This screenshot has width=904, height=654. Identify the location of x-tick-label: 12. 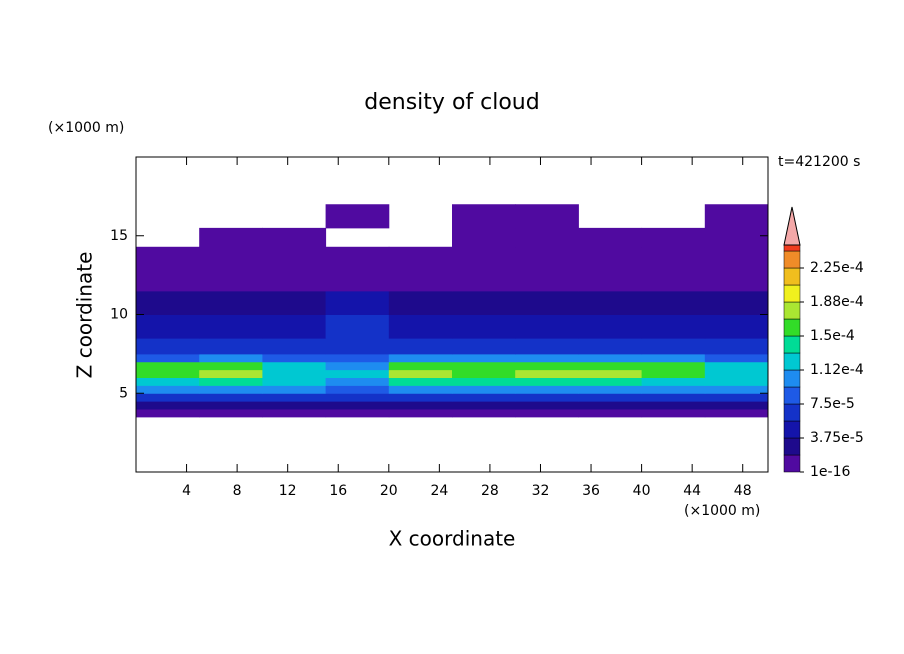
(288, 491).